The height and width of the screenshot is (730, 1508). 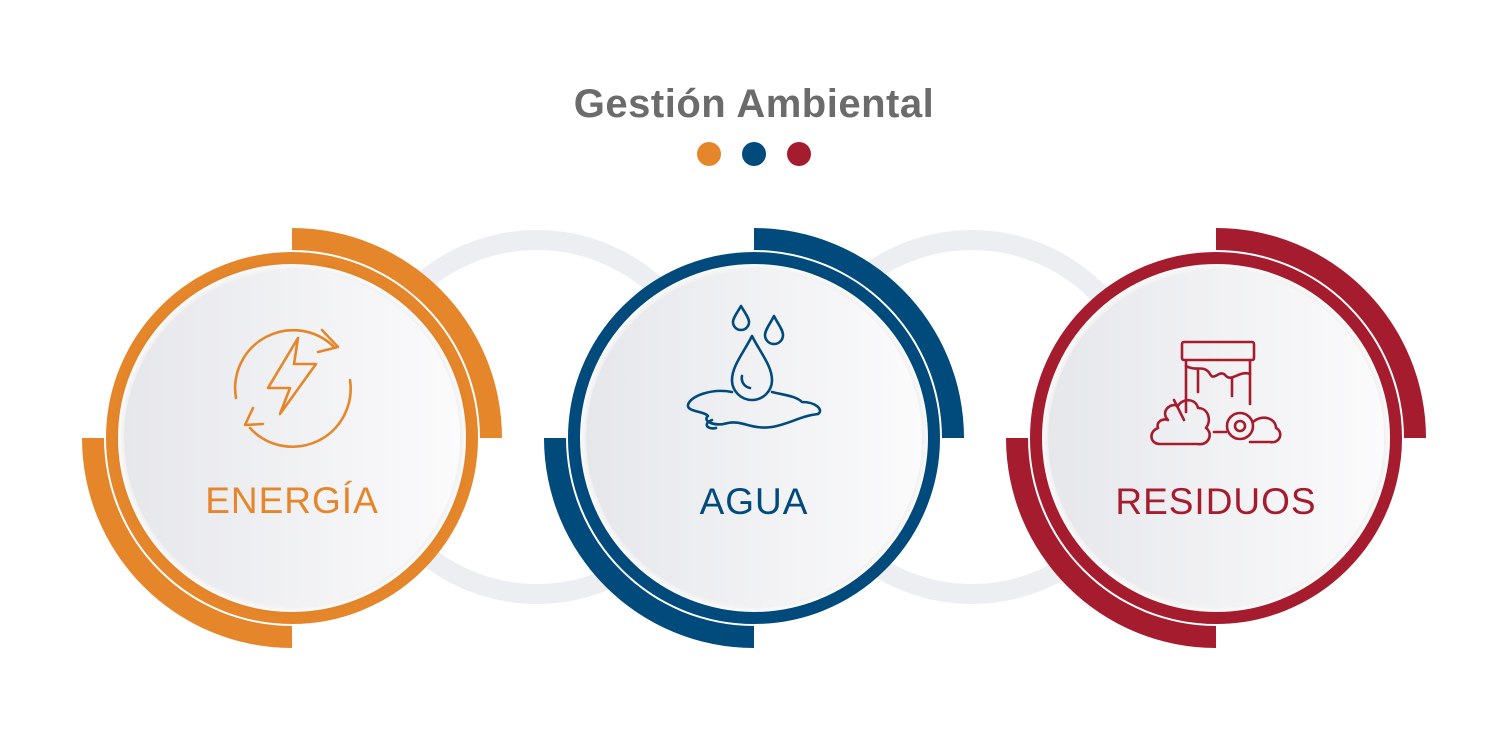 I want to click on energia-inner, so click(x=292, y=438).